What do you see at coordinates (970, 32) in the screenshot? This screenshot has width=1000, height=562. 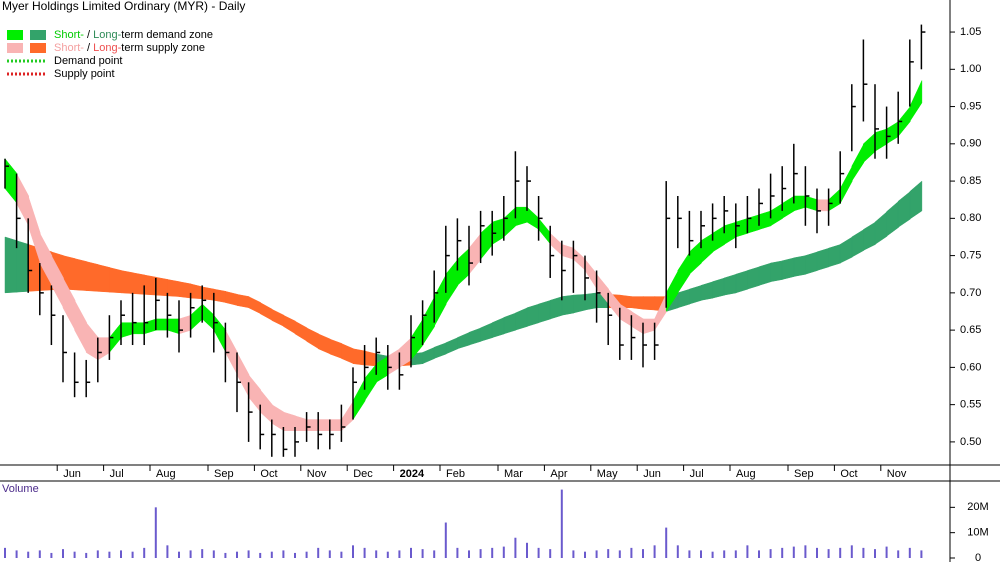 I see `y-tick-label: 1.05` at bounding box center [970, 32].